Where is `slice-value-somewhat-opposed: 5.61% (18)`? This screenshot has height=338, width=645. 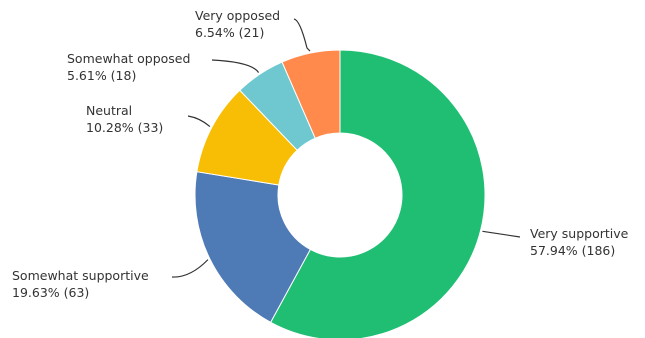
slice-value-somewhat-opposed: 5.61% (18) is located at coordinates (101, 75).